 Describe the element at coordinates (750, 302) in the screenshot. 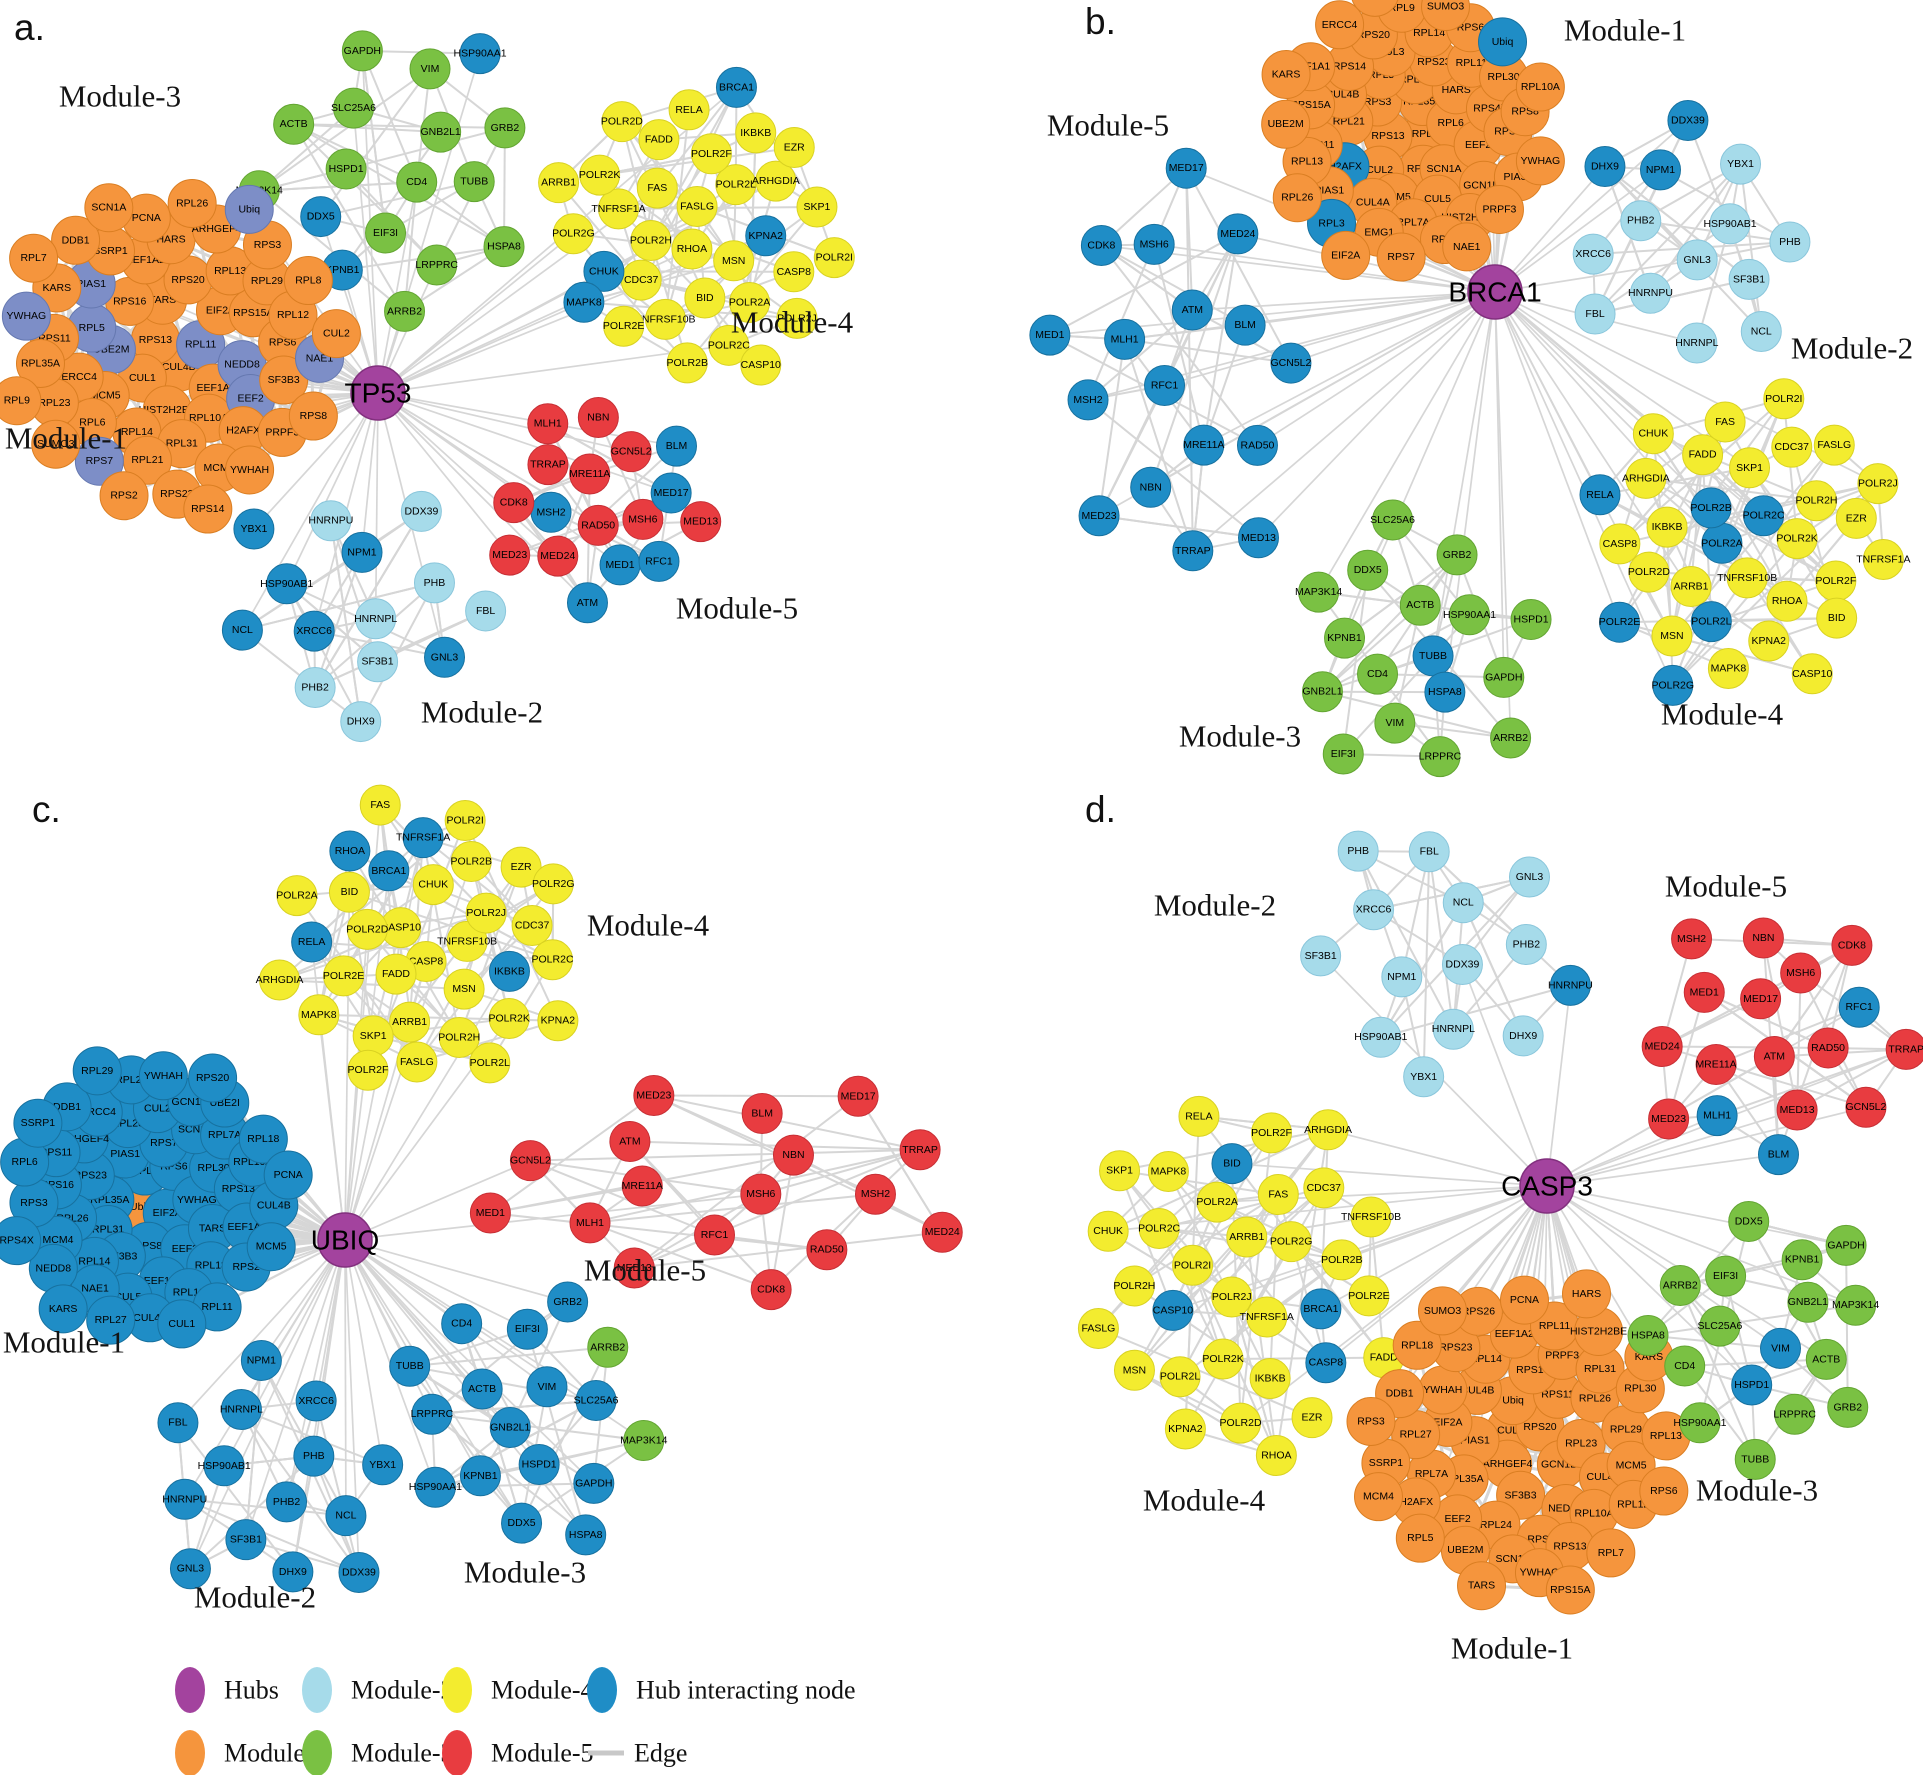

I see `gene-node-POLR2A` at that location.